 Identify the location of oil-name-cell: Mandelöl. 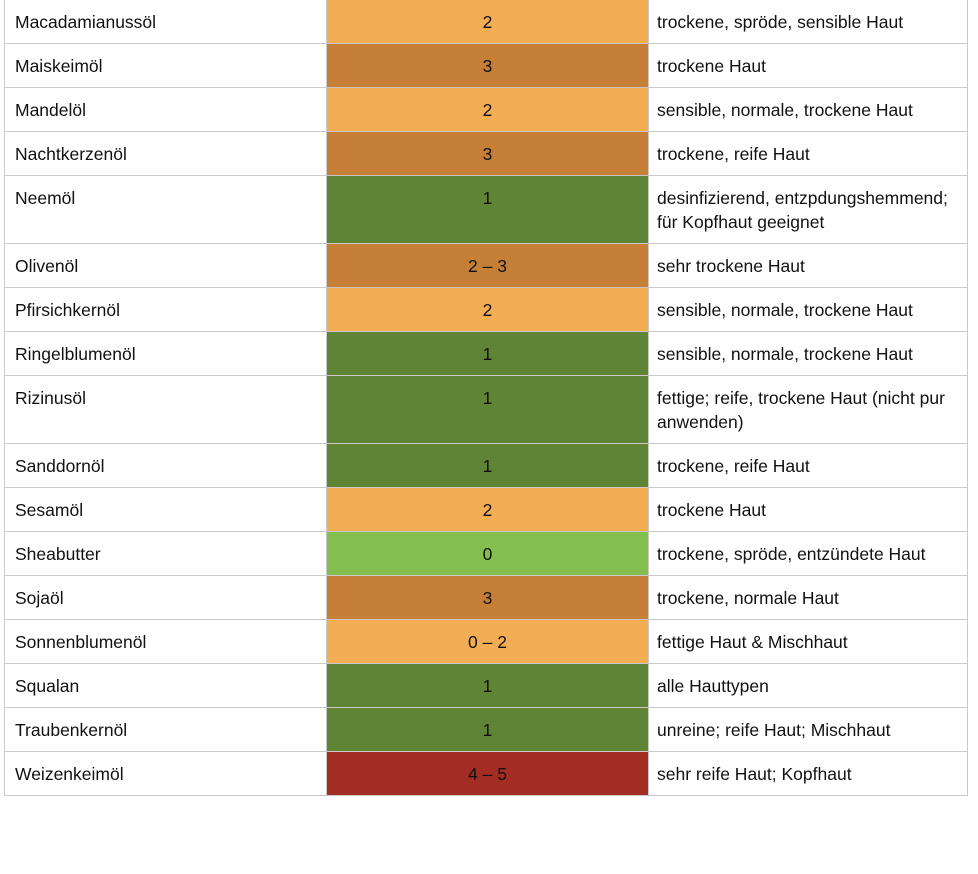
(165, 109).